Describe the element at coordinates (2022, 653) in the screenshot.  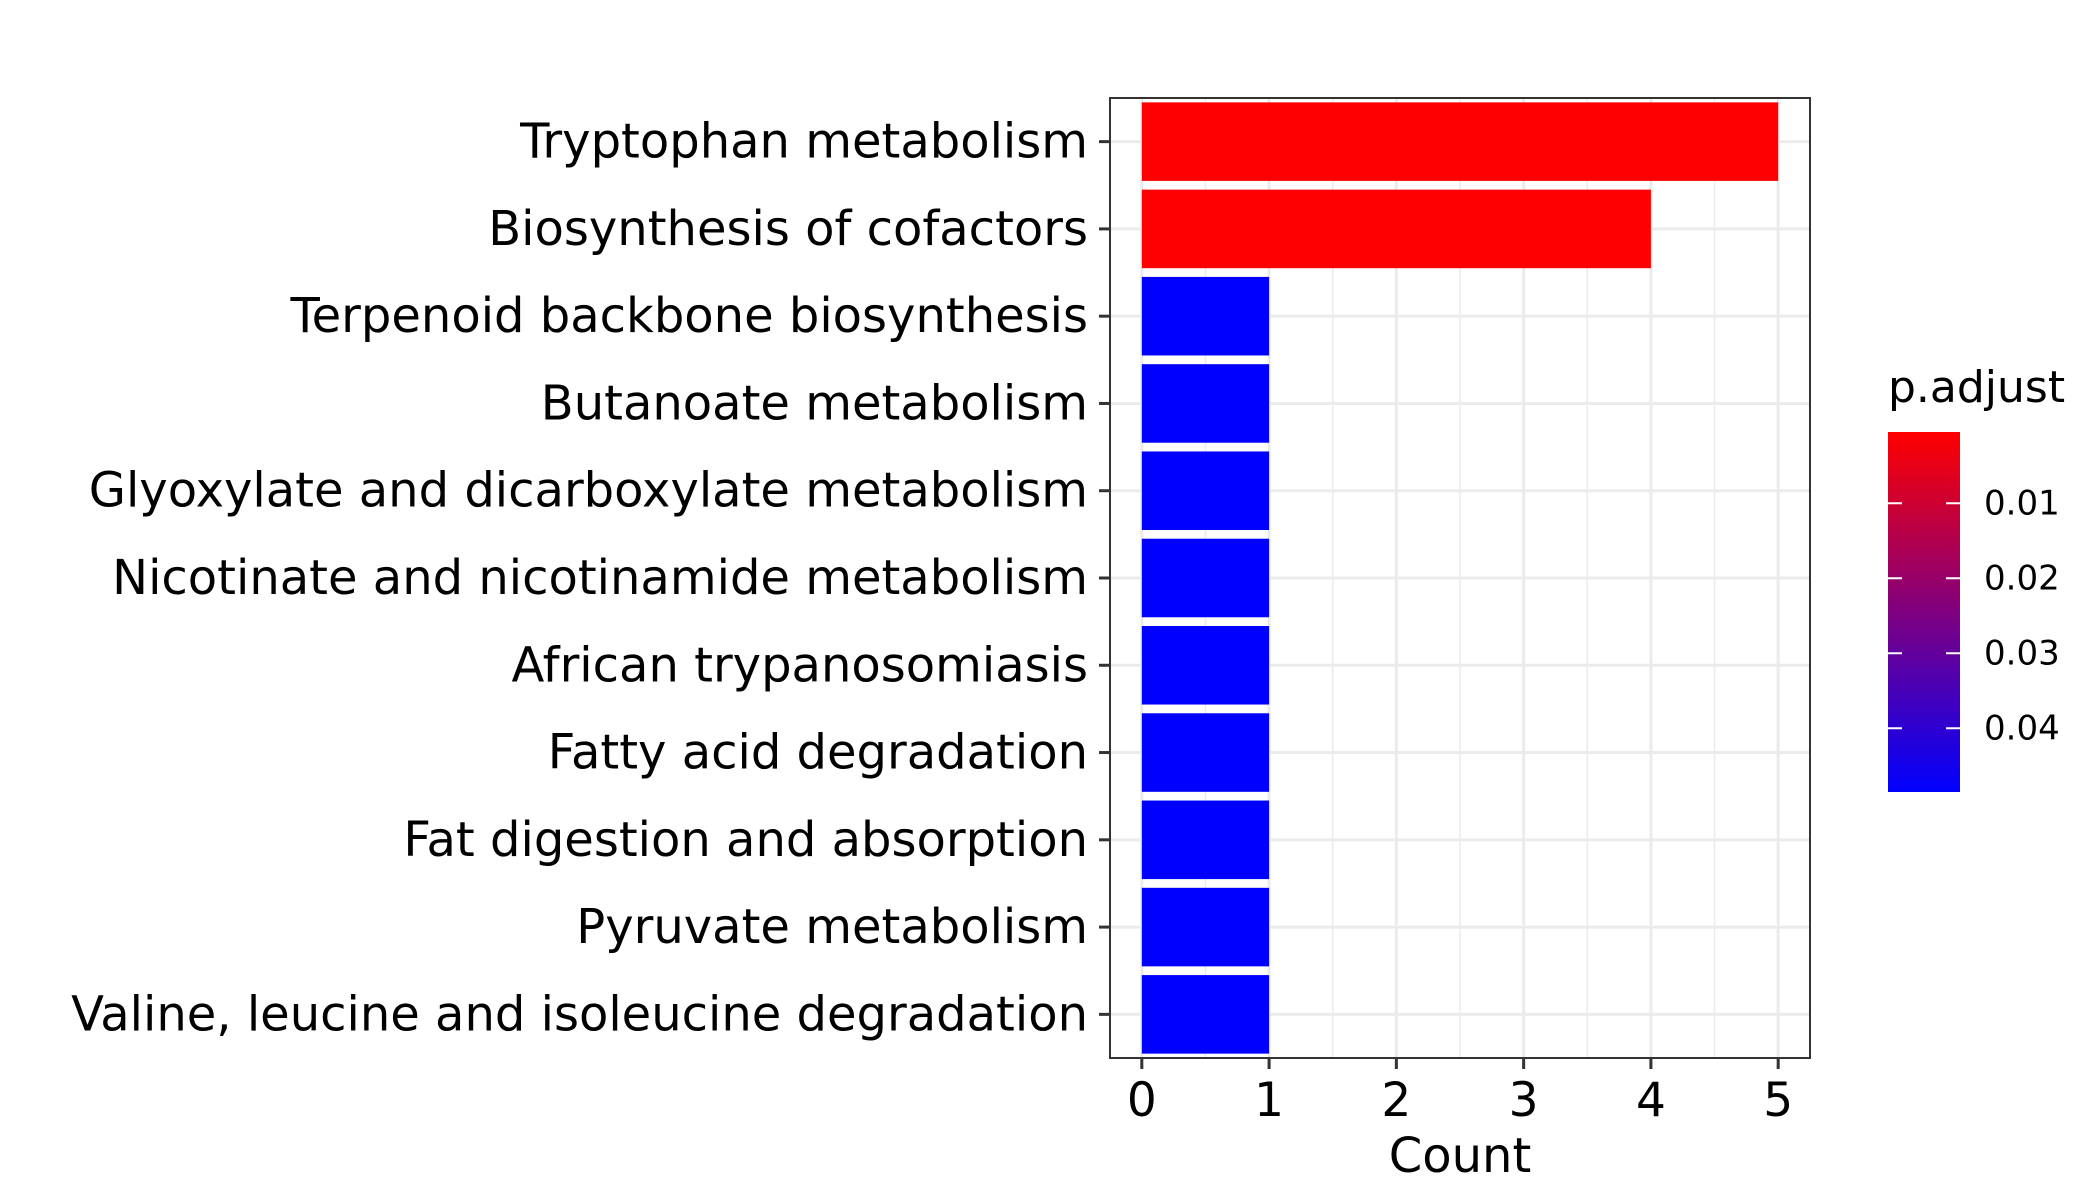
I see `legend-tick-label: 0.03` at that location.